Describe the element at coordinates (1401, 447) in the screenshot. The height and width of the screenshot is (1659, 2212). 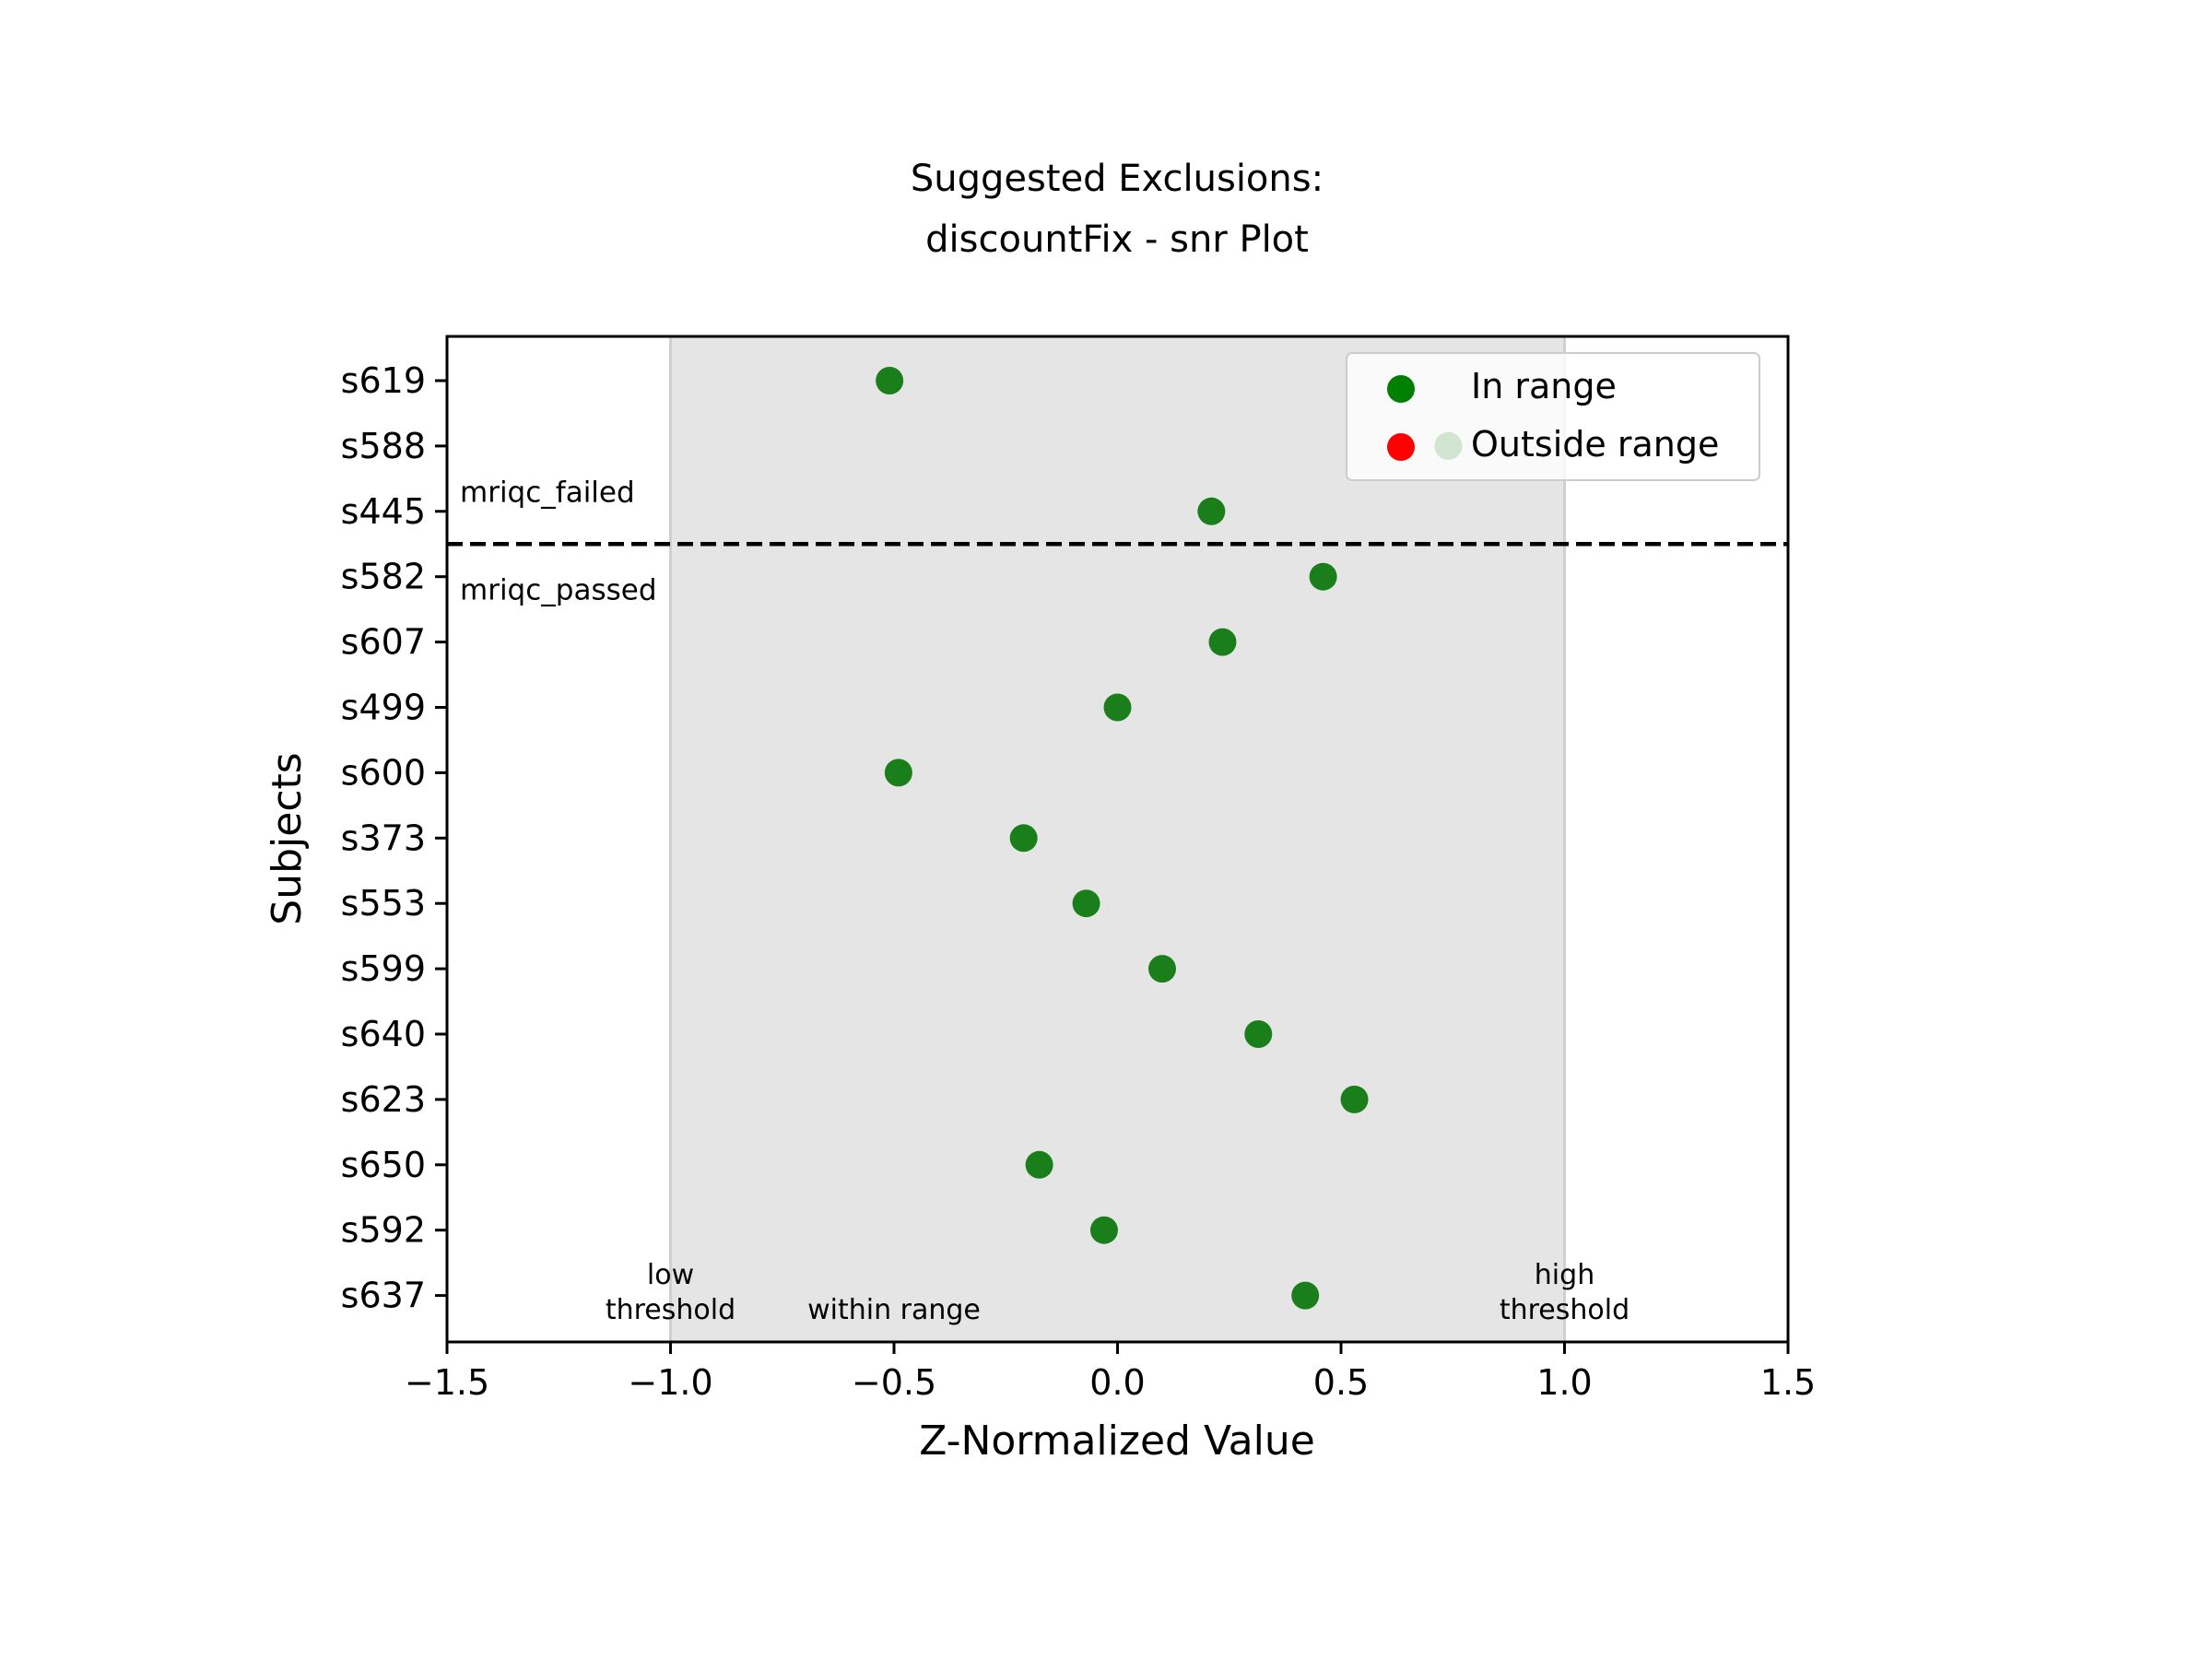
I see `legend-marker-outside-range` at that location.